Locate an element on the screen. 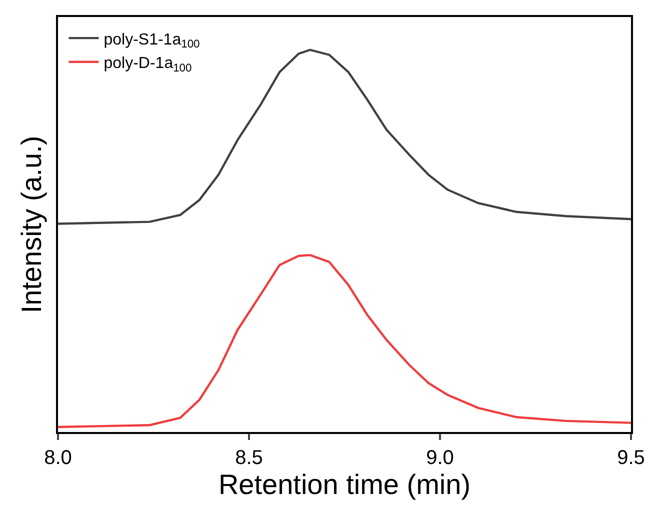 The image size is (657, 513). legend-label: poly-S1-1a$_{100}$ is located at coordinates (152, 41).